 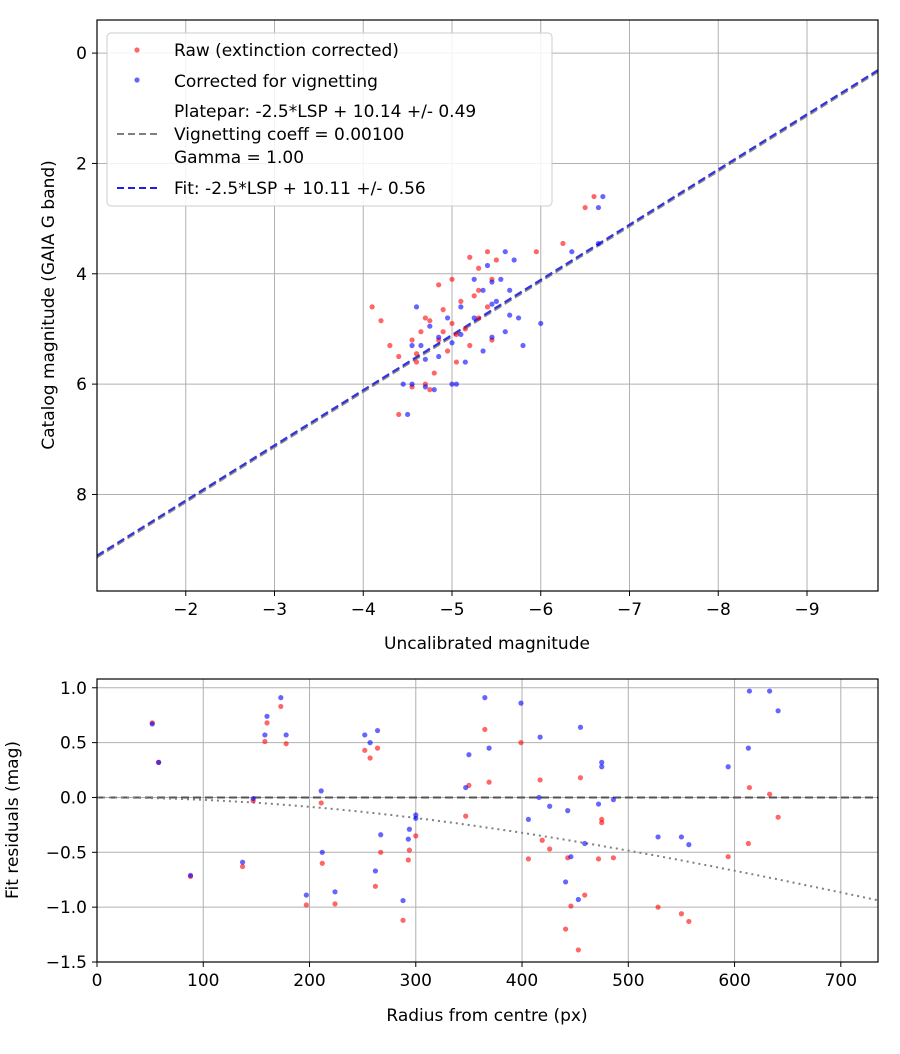 I want to click on x-tick-label: 300, so click(x=416, y=981).